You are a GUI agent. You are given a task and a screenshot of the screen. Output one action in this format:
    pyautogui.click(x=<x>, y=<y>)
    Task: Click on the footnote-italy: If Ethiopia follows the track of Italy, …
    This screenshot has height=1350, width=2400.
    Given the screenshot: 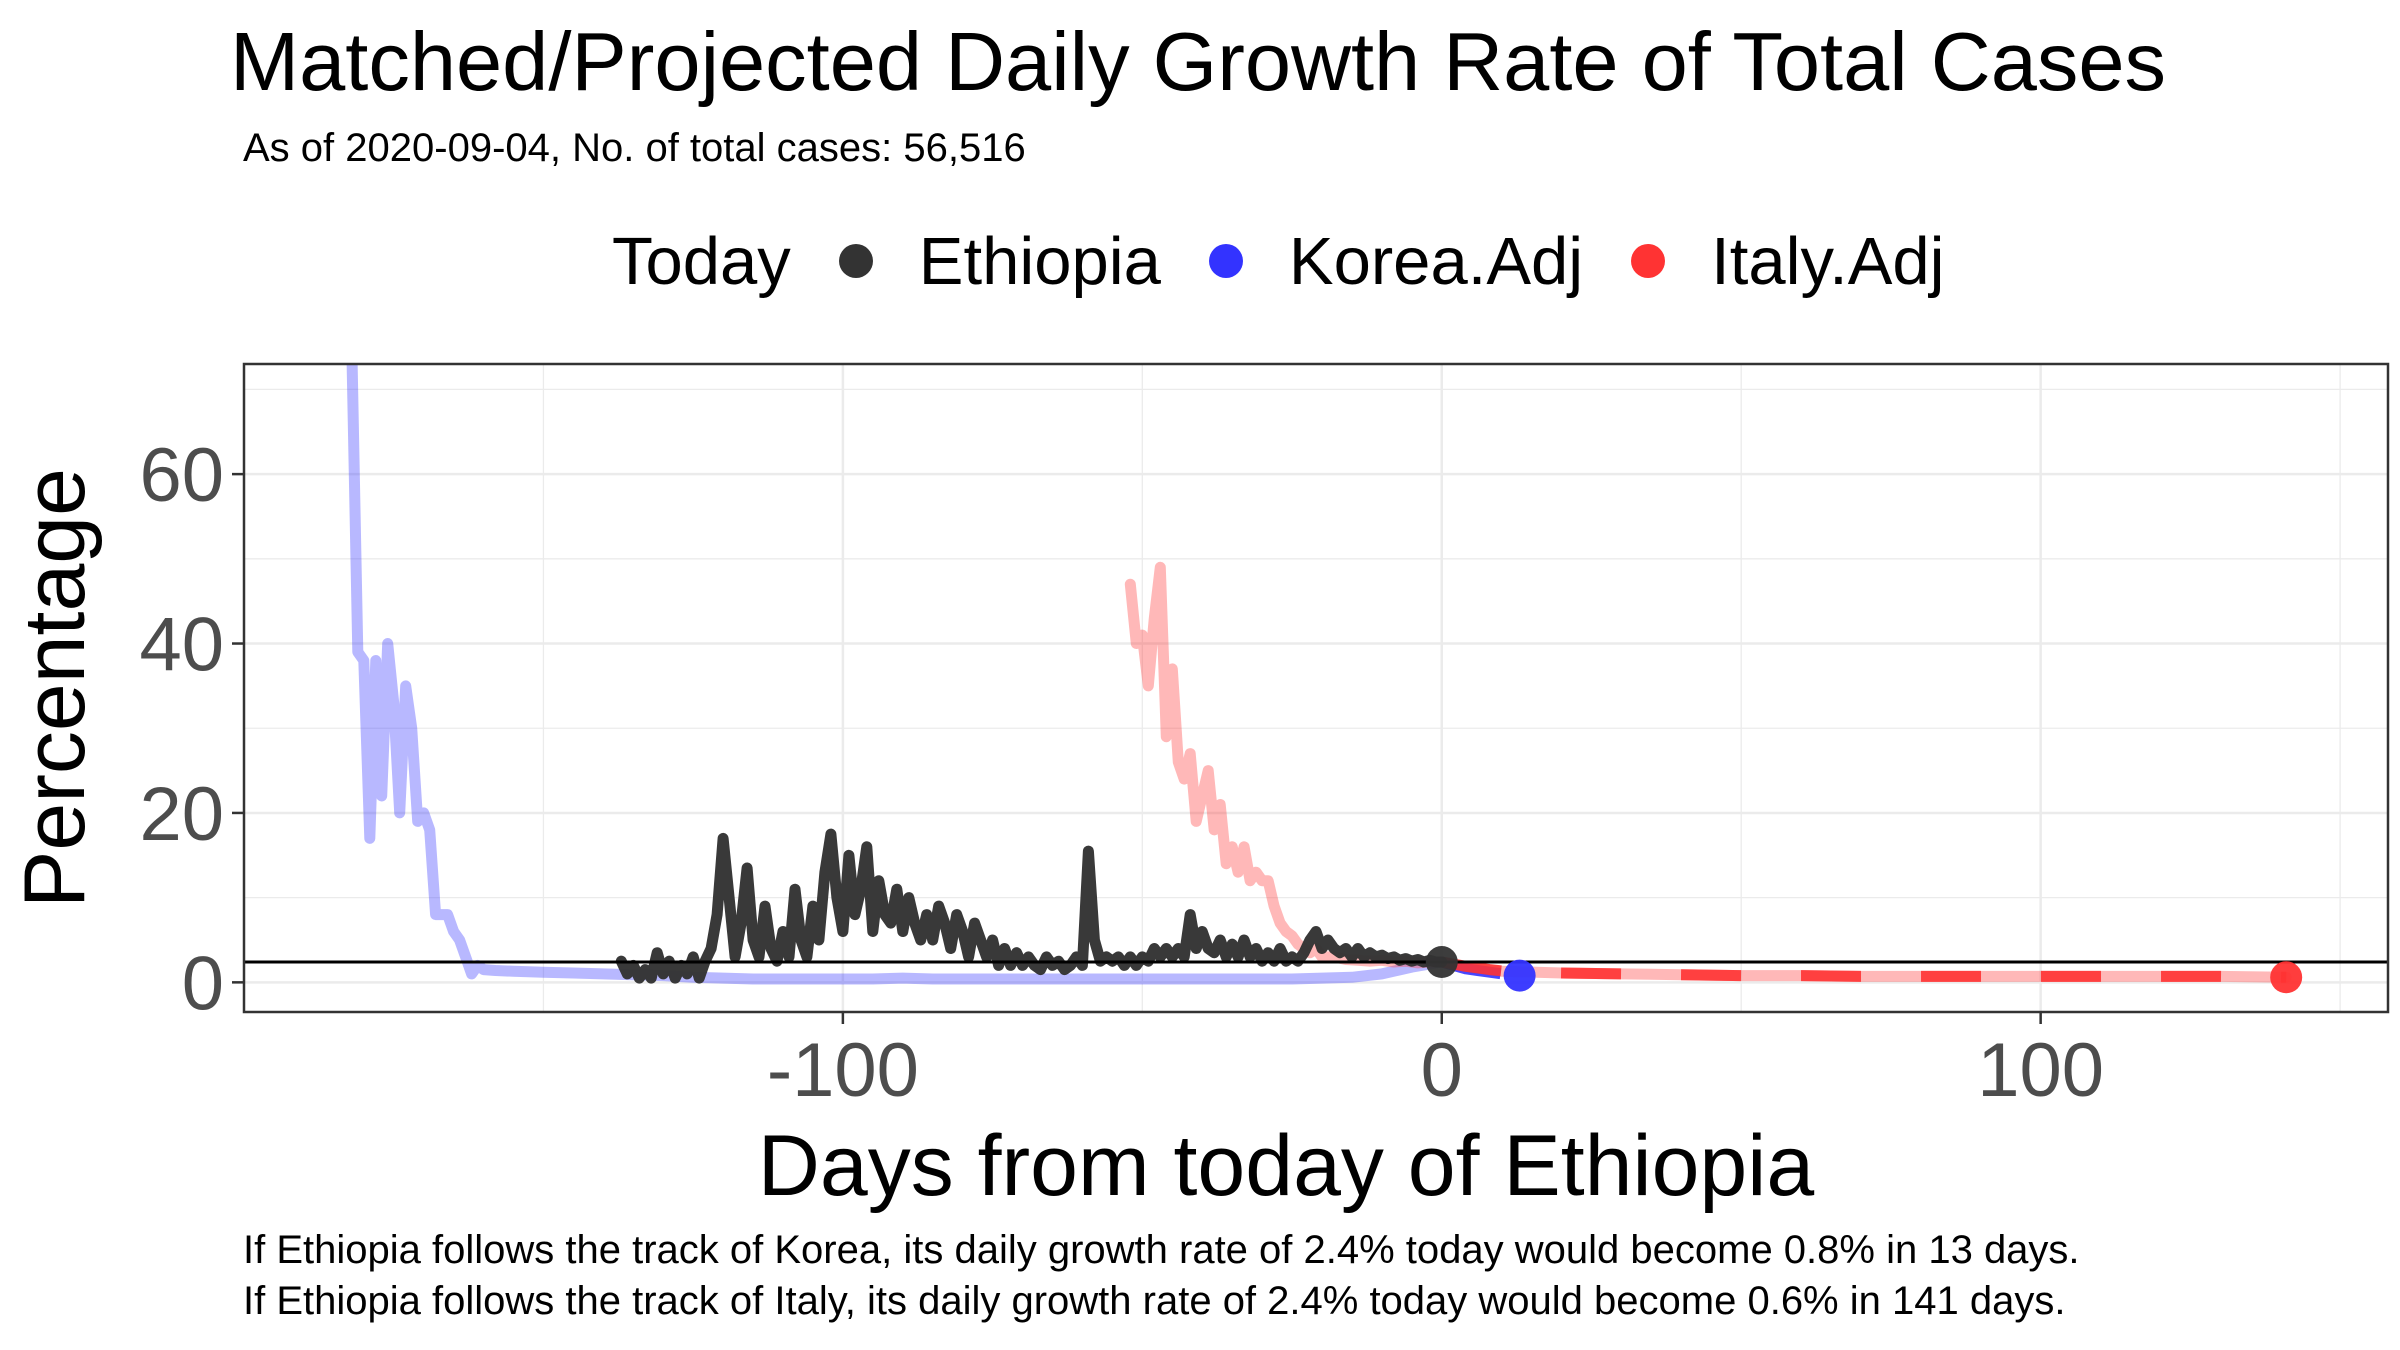 What is the action you would take?
    pyautogui.click(x=1154, y=1301)
    